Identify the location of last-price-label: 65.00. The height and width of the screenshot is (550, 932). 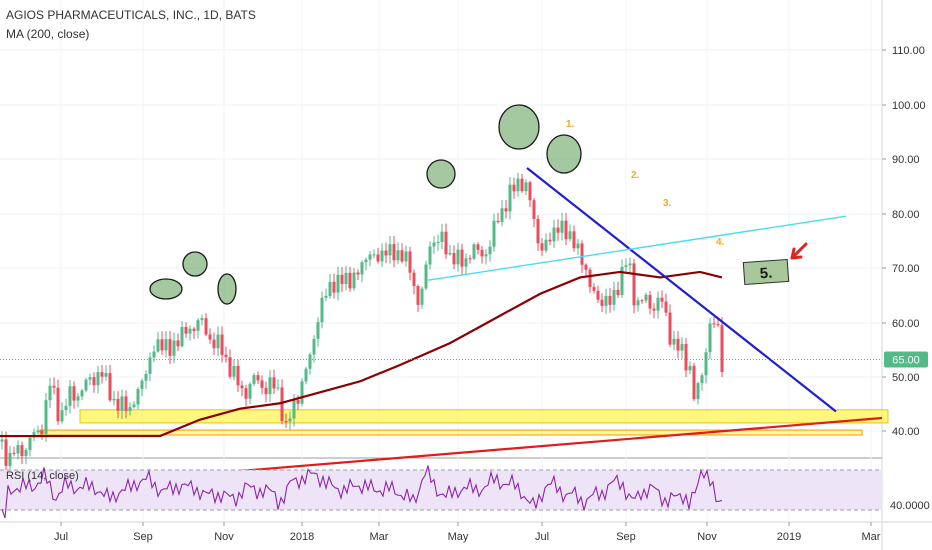
(906, 360).